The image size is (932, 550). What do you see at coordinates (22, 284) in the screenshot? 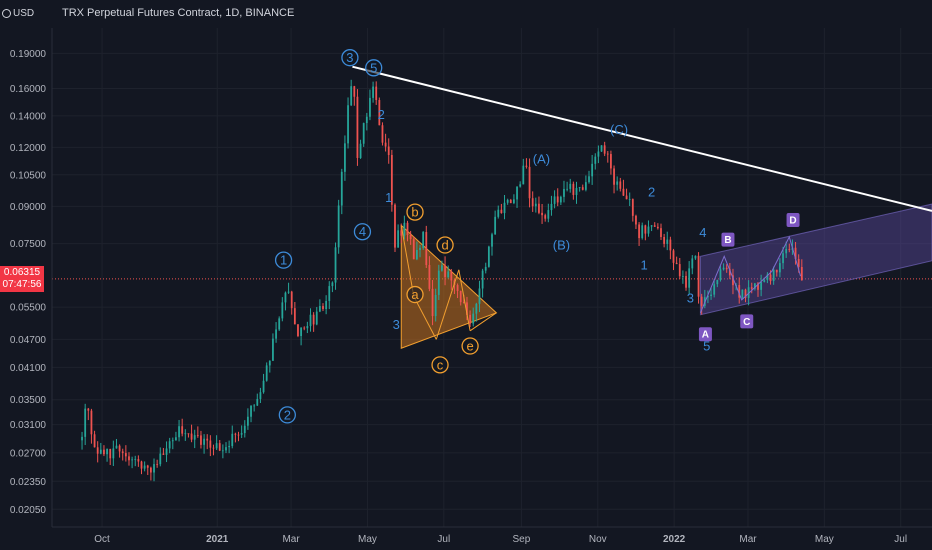
I see `bar-countdown: 07:47:56` at bounding box center [22, 284].